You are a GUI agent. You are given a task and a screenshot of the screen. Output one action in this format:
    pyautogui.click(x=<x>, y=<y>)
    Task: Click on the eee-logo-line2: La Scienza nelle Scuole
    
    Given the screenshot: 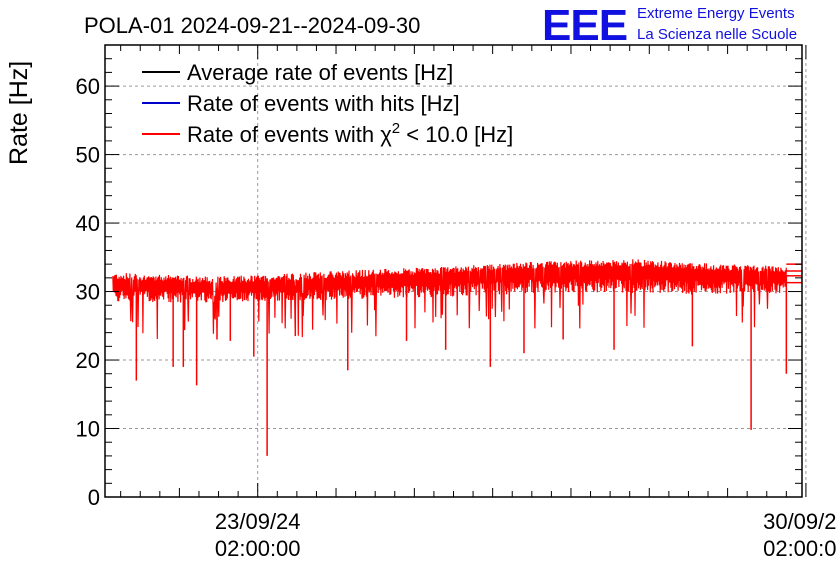 What is the action you would take?
    pyautogui.click(x=717, y=34)
    